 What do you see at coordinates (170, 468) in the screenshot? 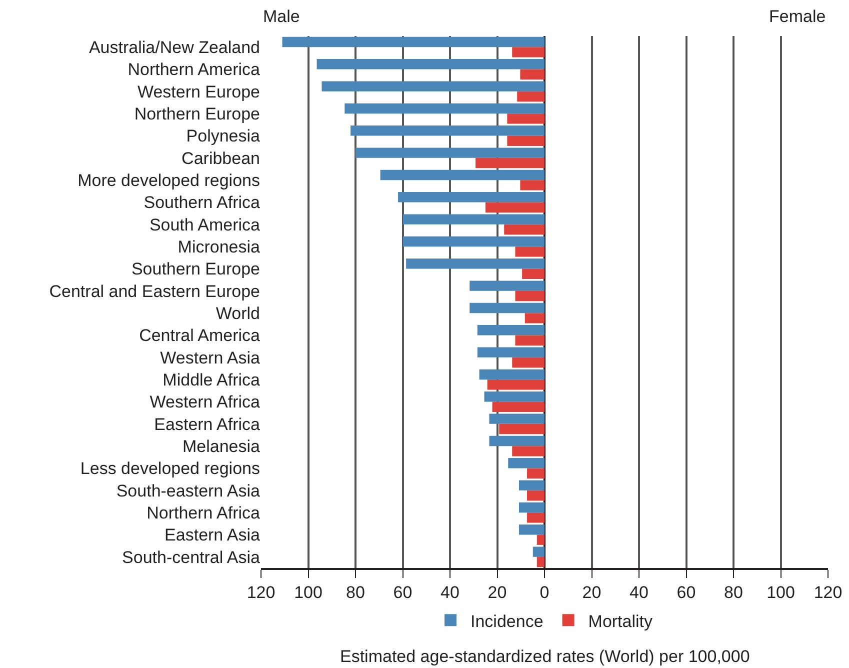
I see `y-tick-label: Less developed regions` at bounding box center [170, 468].